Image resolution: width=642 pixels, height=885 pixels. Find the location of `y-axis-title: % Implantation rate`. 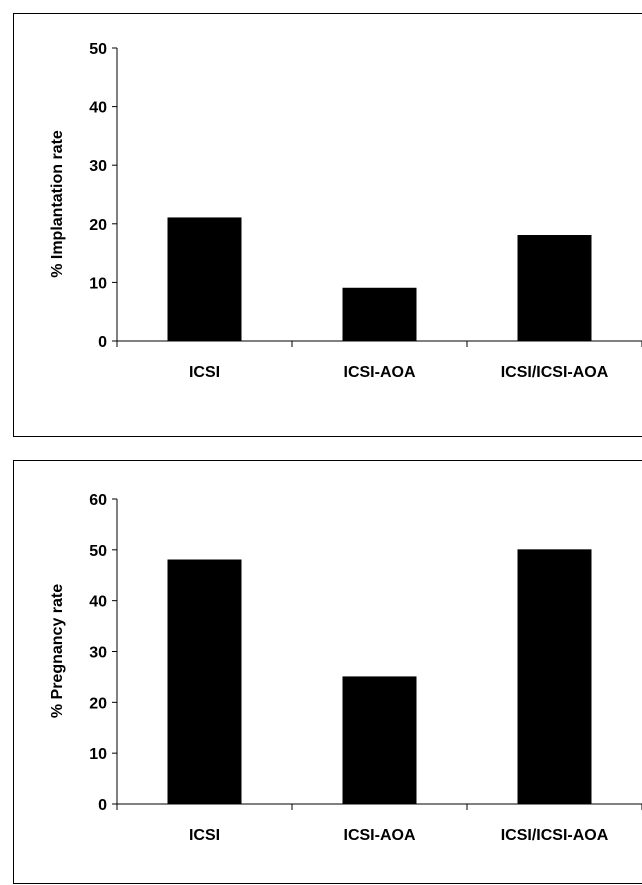

y-axis-title: % Implantation rate is located at coordinates (57, 204).